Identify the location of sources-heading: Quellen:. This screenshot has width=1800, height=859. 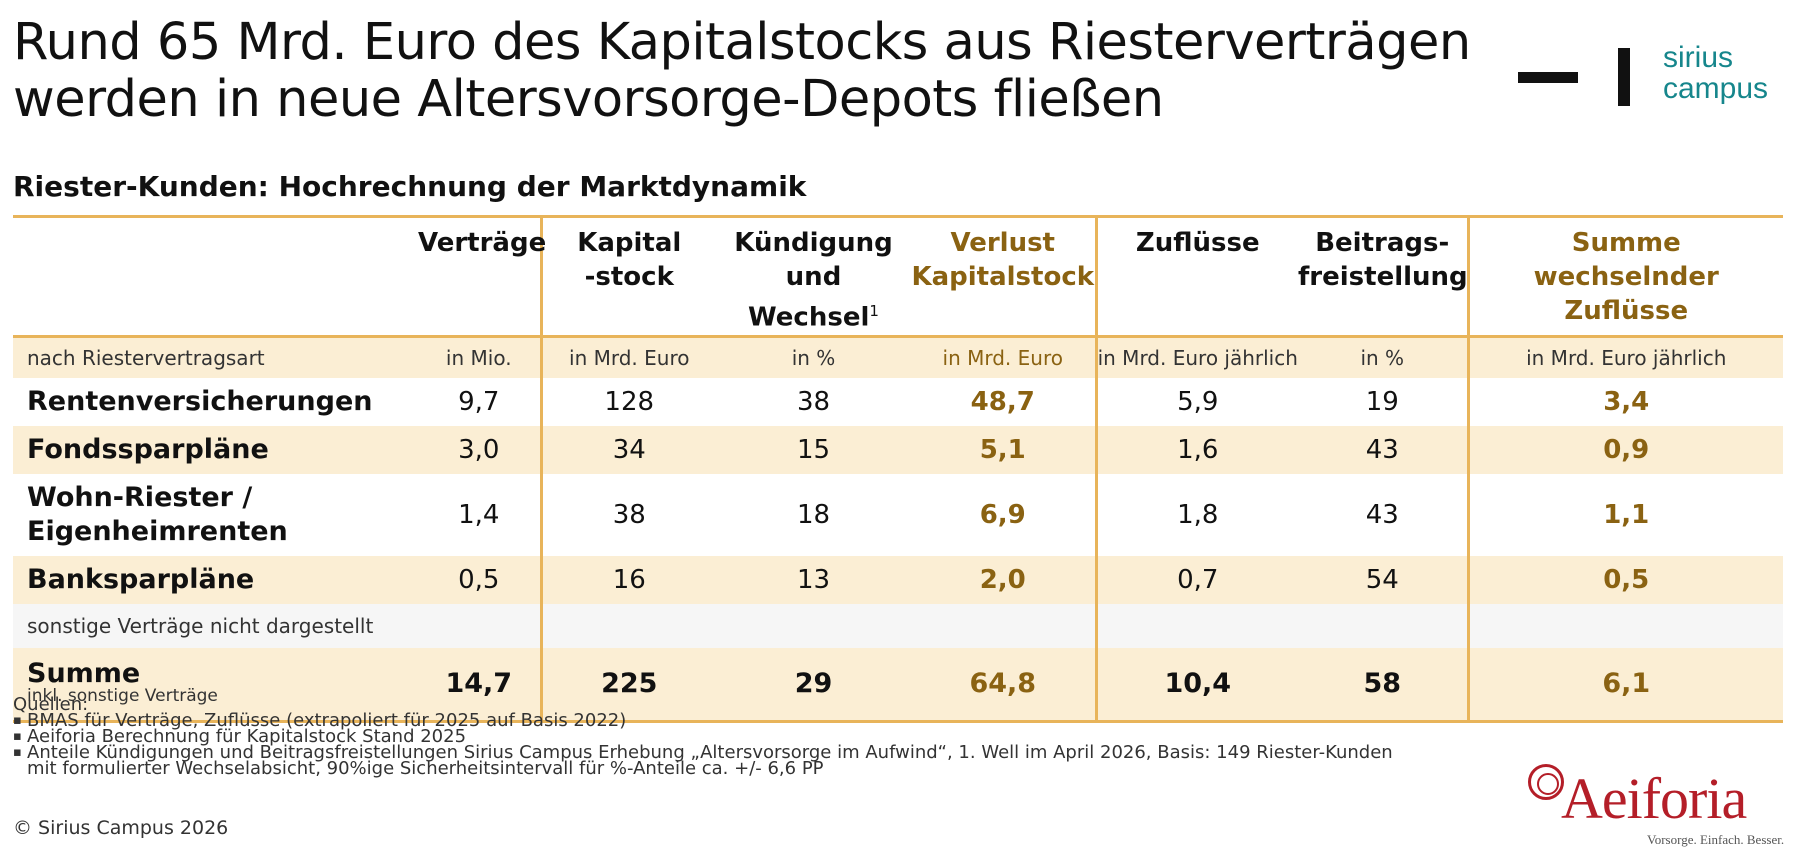
(51, 704).